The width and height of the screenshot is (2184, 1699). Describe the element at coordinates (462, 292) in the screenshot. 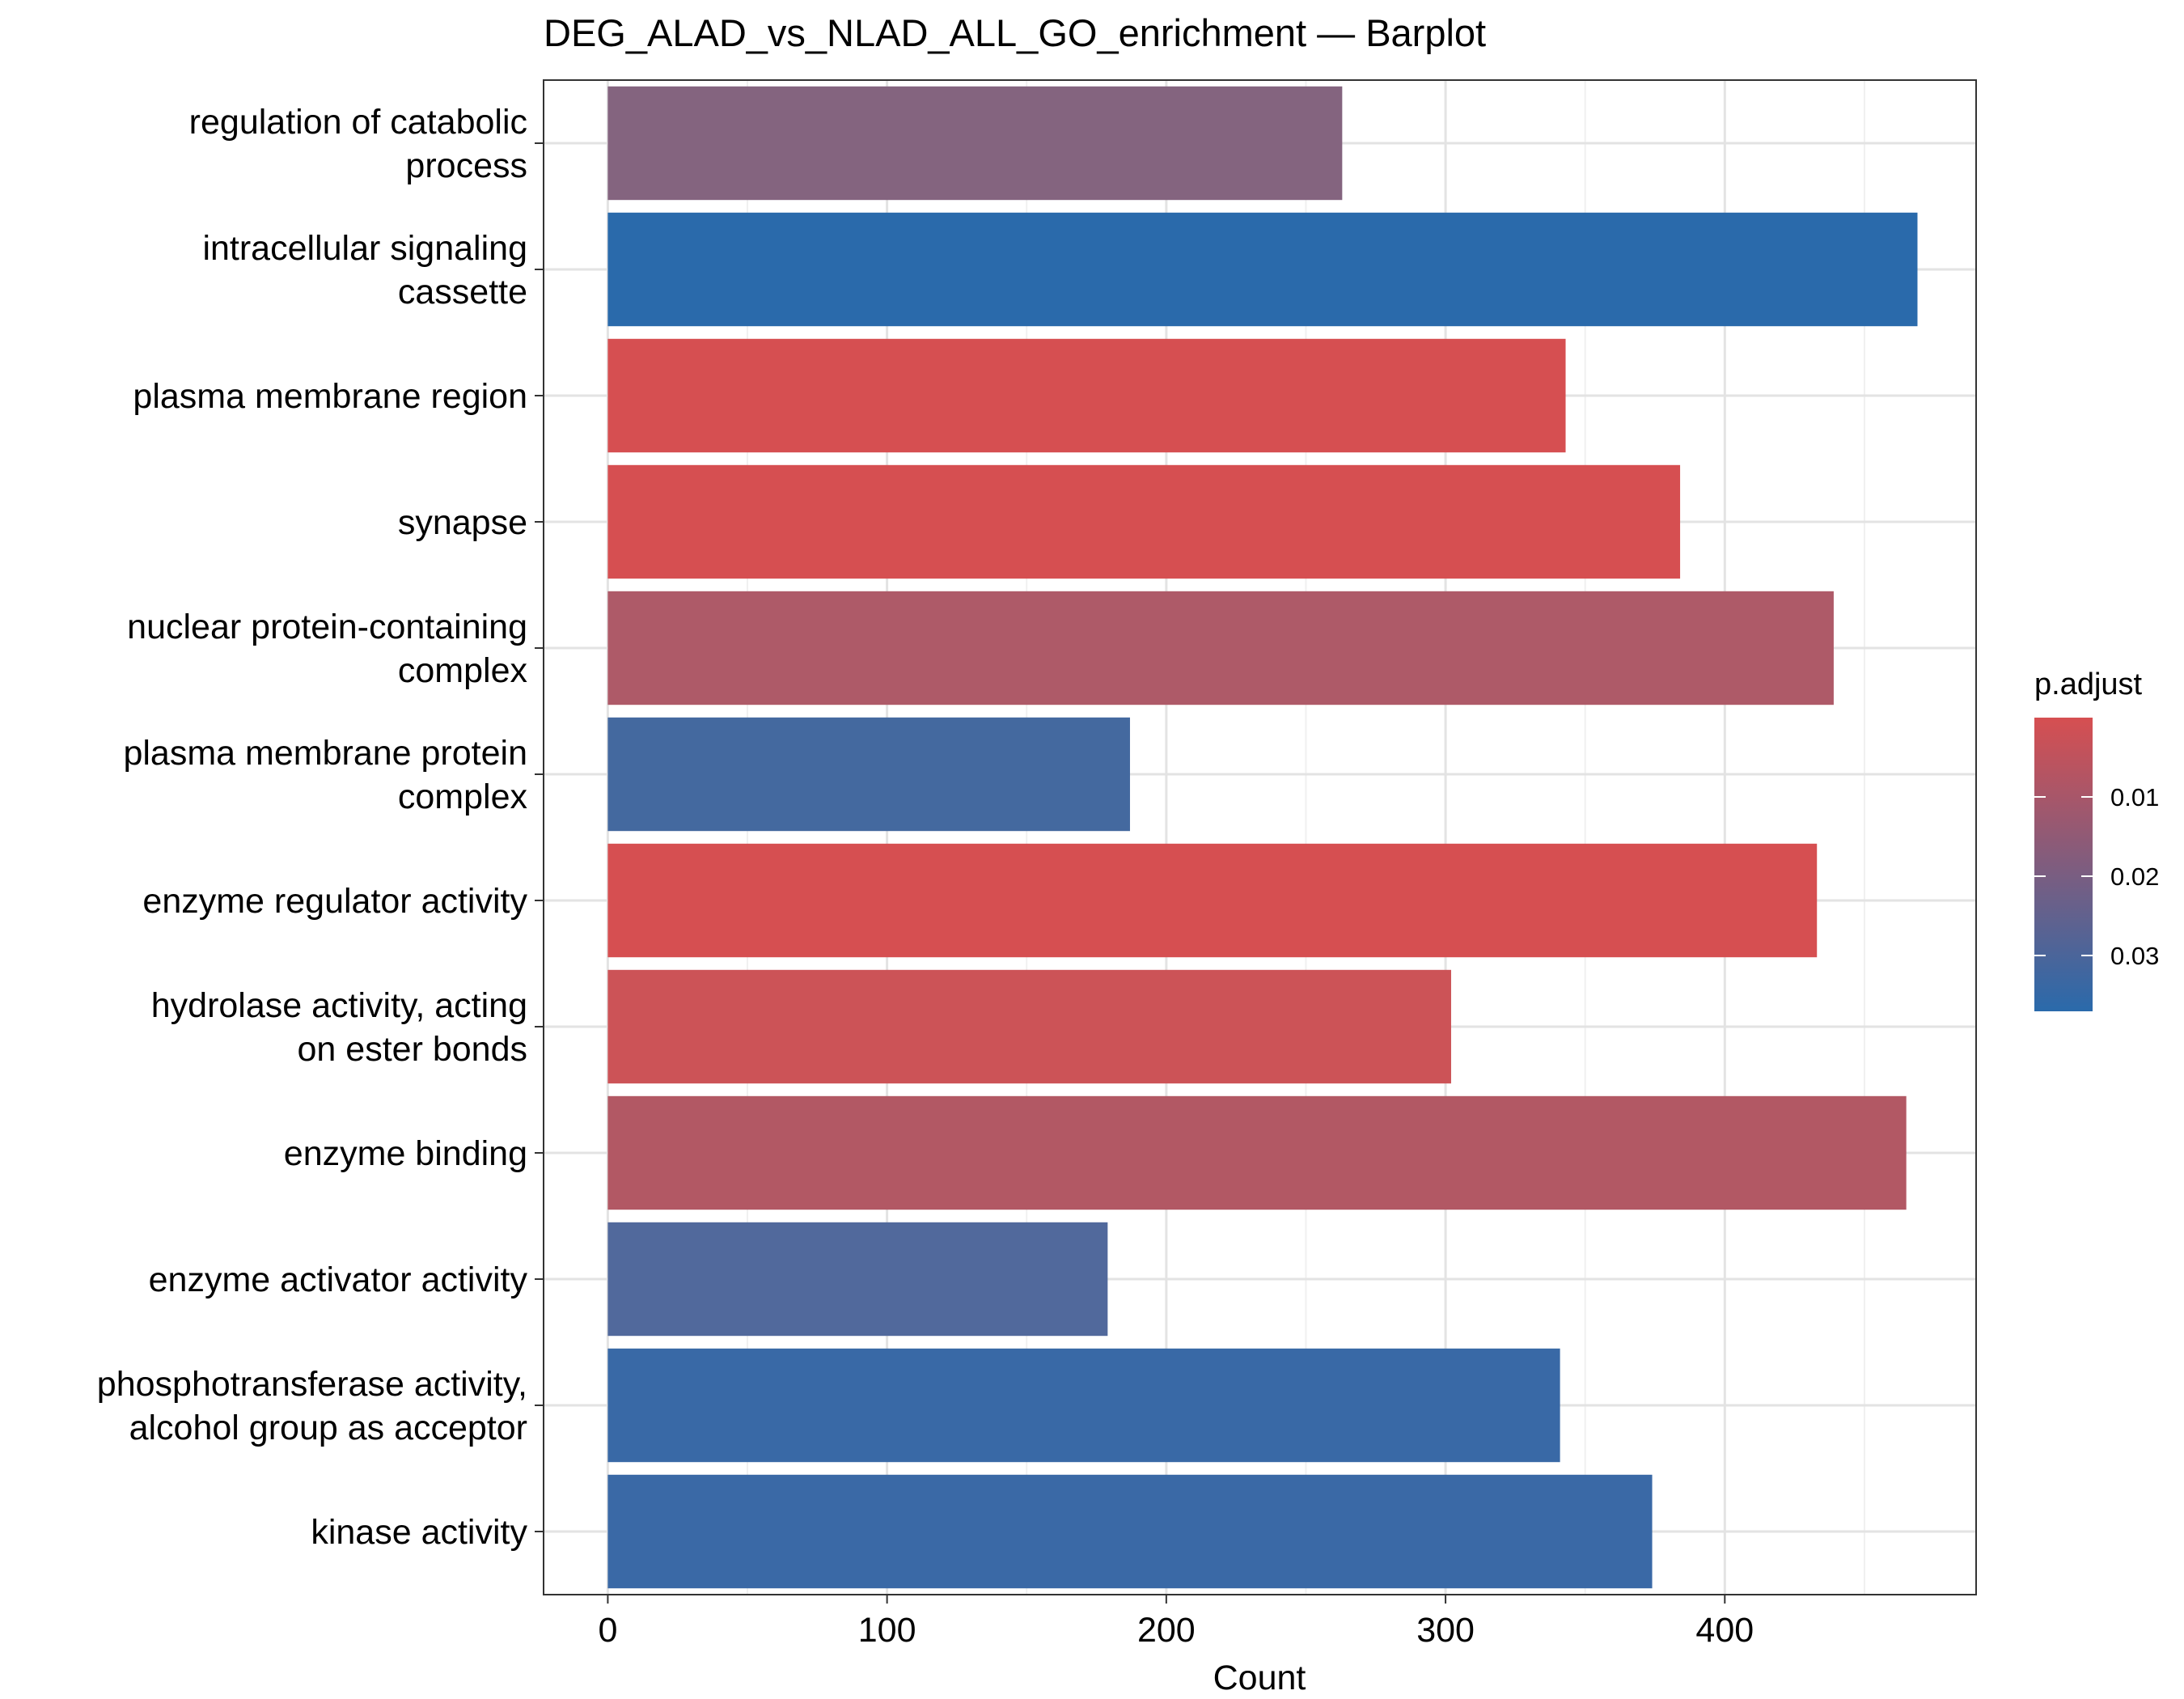

I see `y-axis-label: cassette` at that location.